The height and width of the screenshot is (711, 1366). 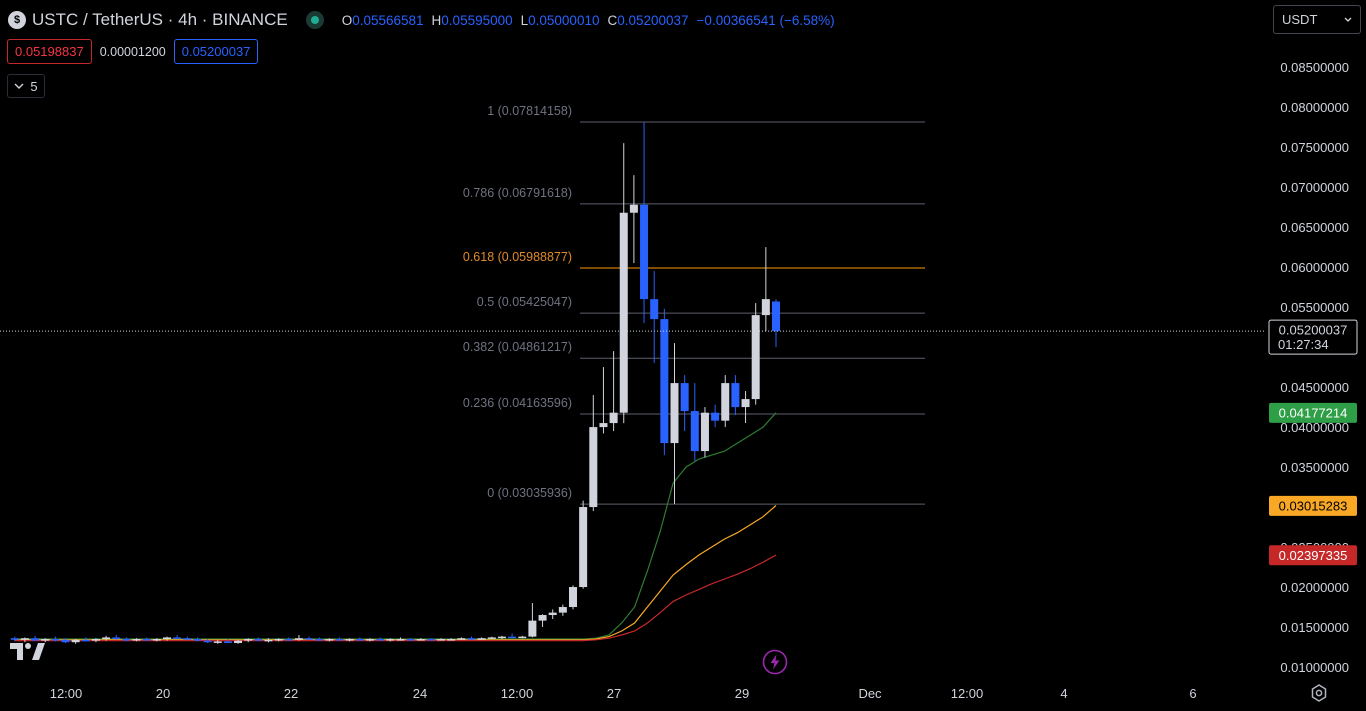 I want to click on time-axis: 12:00 20 22 24 12:00 27 29 Dec 12:00 4 6, so click(x=623, y=693).